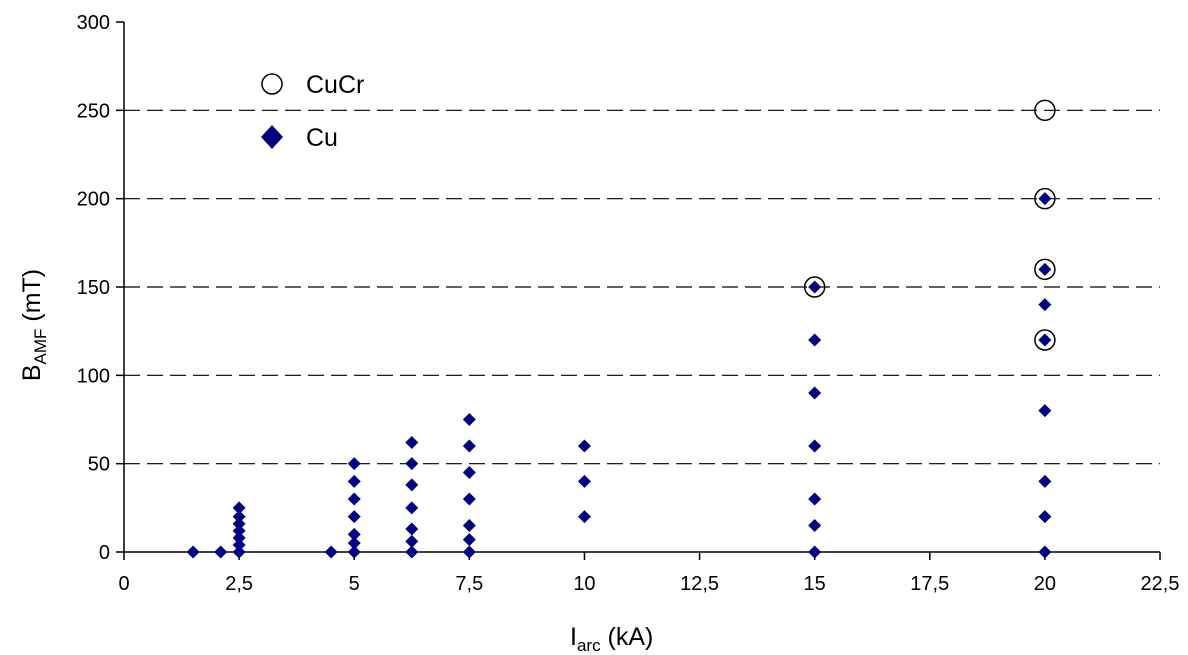 Image resolution: width=1188 pixels, height=655 pixels. What do you see at coordinates (93, 23) in the screenshot?
I see `y-tick-label: 300` at bounding box center [93, 23].